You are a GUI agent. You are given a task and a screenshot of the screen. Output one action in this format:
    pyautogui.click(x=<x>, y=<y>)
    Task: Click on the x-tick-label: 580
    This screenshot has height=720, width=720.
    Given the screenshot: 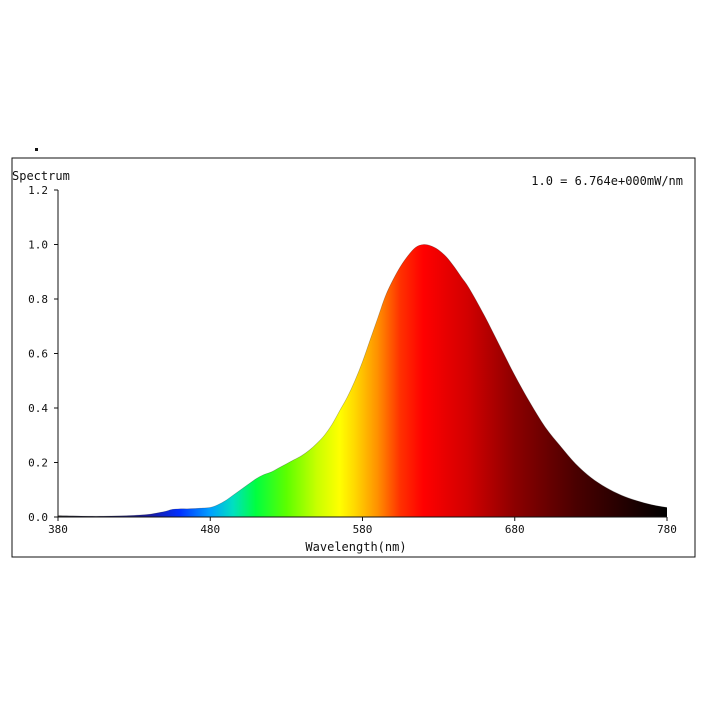 What is the action you would take?
    pyautogui.click(x=363, y=529)
    